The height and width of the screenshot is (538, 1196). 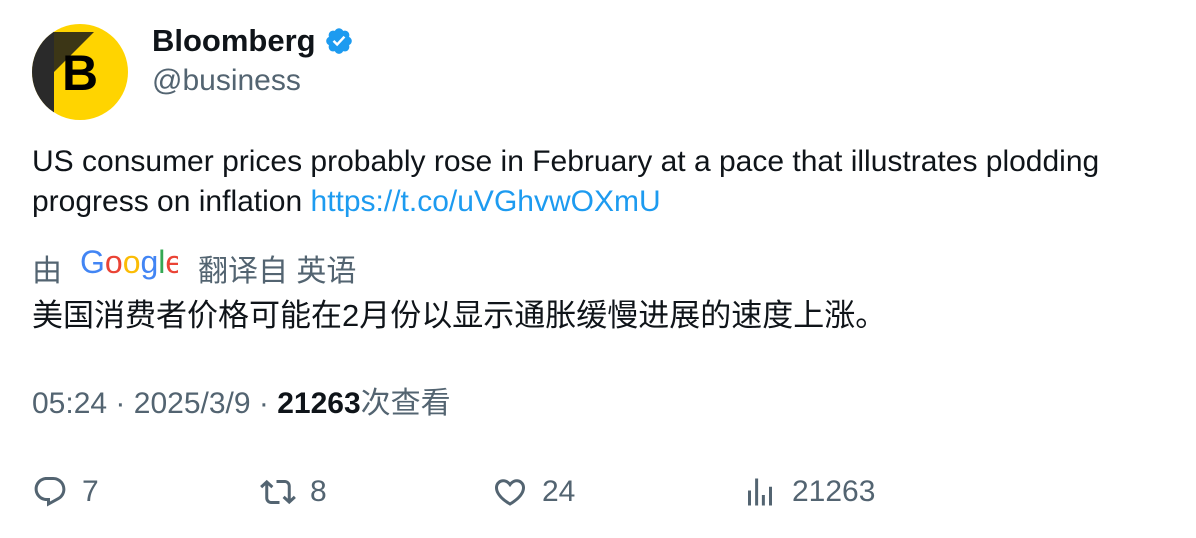 What do you see at coordinates (339, 41) in the screenshot?
I see `verified-badge-icon` at bounding box center [339, 41].